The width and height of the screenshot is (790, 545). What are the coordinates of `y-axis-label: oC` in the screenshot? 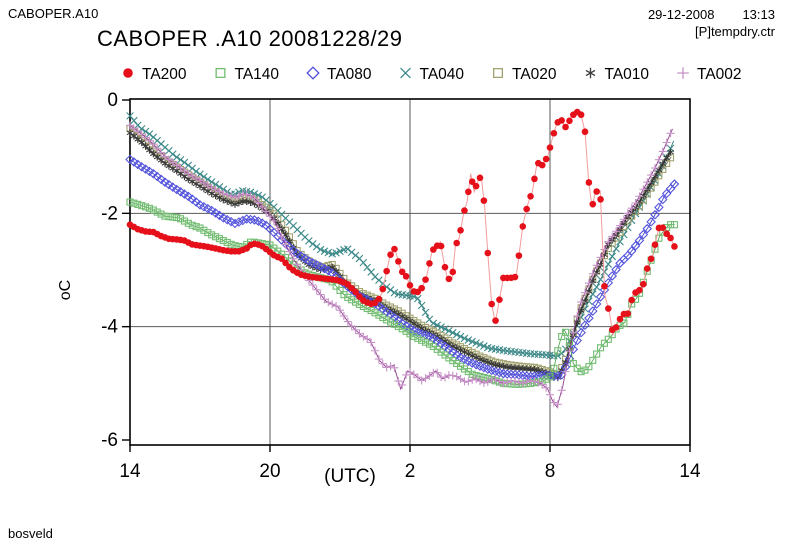 It's located at (66, 290).